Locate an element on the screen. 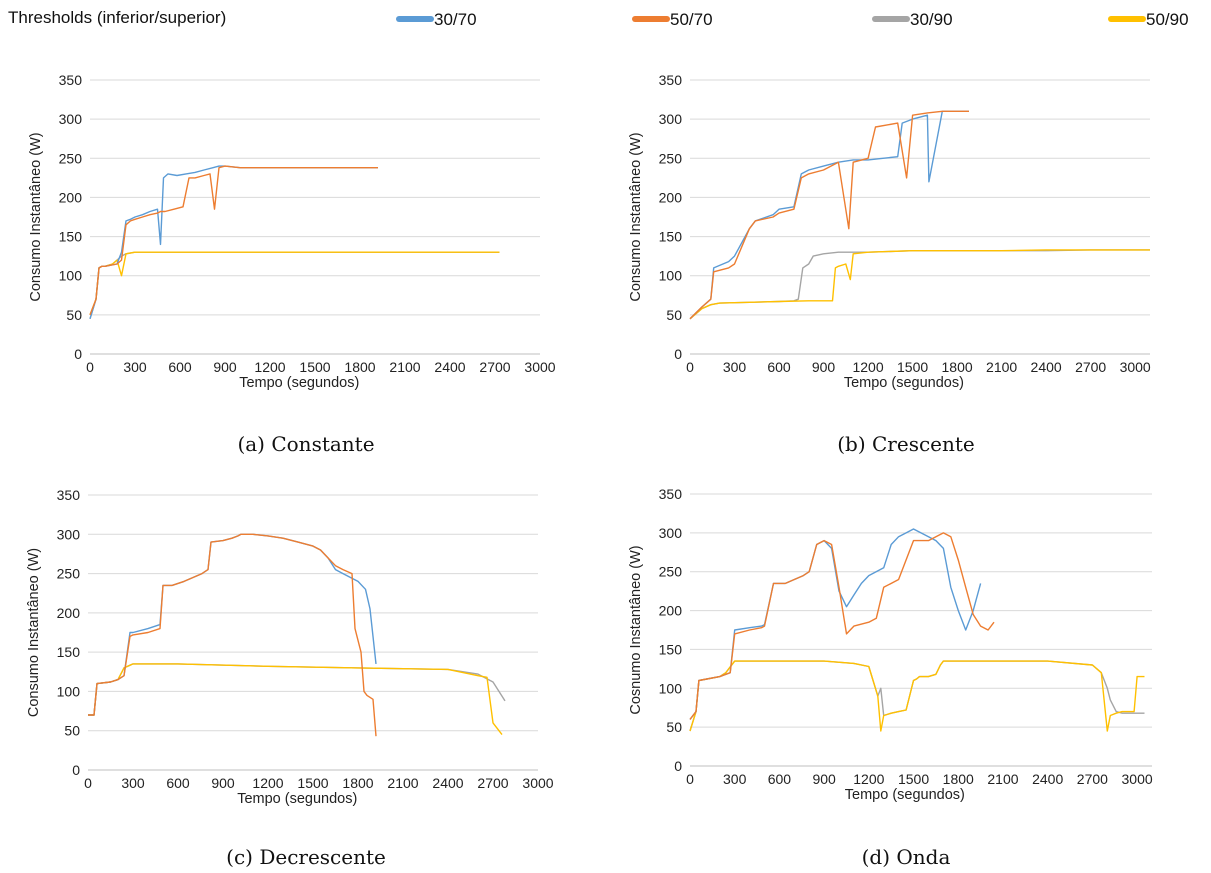 The width and height of the screenshot is (1211, 873). legend-label: 50/70 is located at coordinates (691, 19).